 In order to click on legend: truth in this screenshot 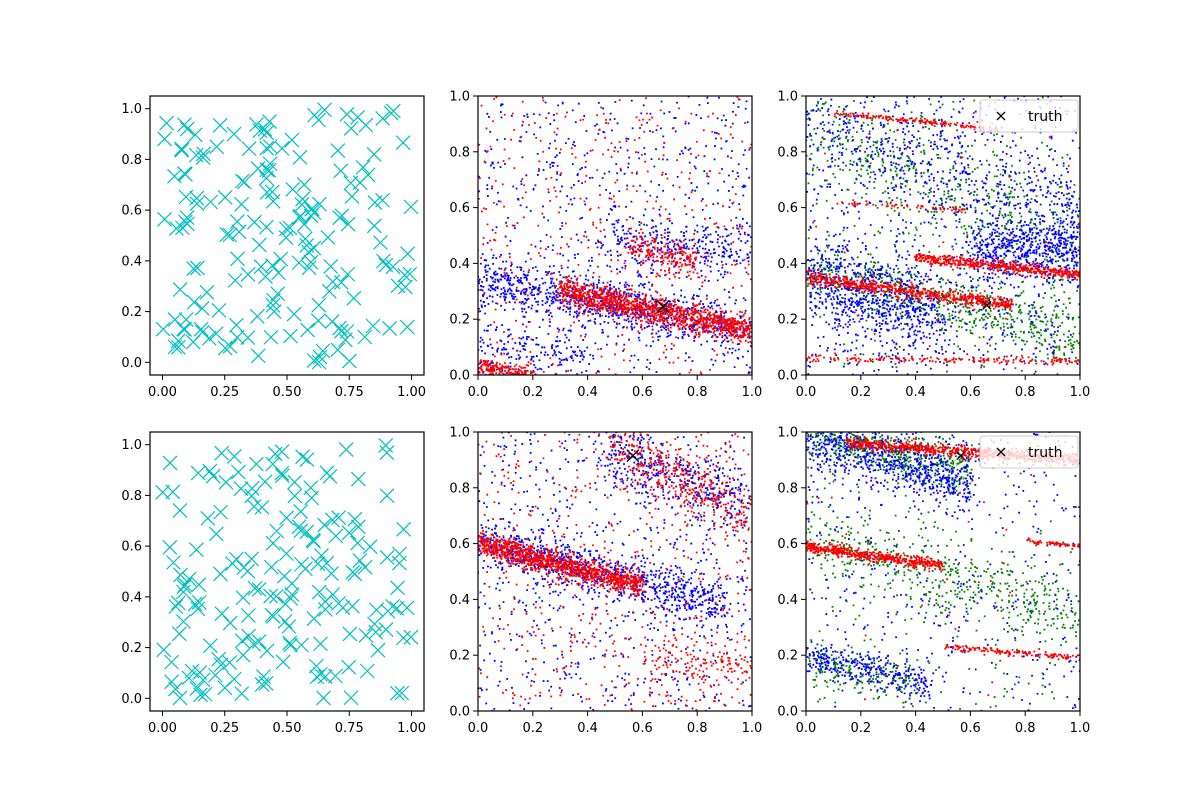, I will do `click(1029, 116)`.